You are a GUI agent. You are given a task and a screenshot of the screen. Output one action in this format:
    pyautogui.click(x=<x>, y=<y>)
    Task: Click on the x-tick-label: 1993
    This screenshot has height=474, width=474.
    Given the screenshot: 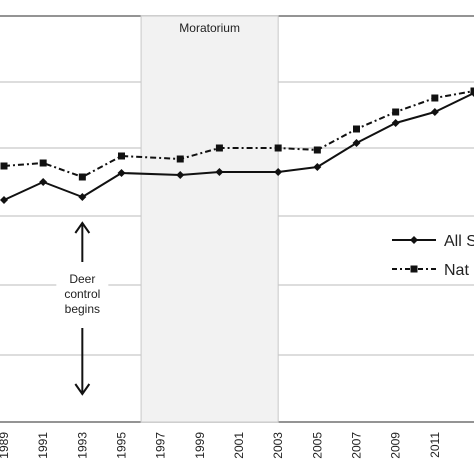 What is the action you would take?
    pyautogui.click(x=82, y=445)
    